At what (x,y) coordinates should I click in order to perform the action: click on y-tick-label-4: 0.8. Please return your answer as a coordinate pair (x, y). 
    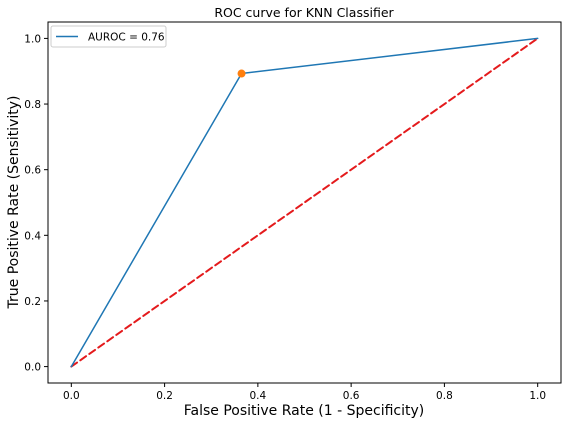
    Looking at the image, I should click on (32, 105).